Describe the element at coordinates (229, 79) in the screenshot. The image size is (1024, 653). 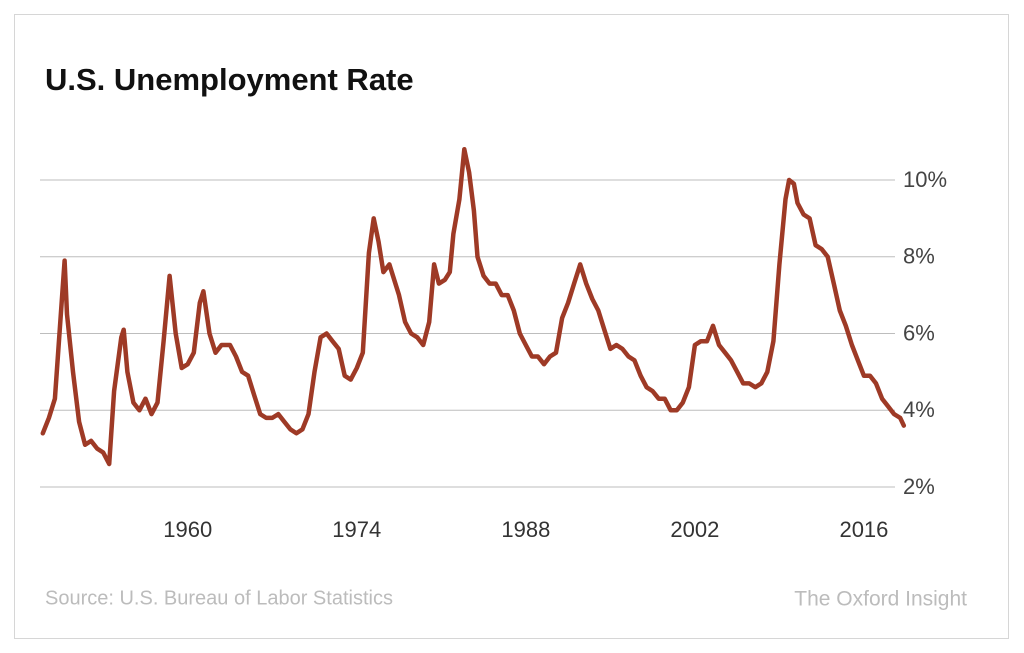
I see `chart-title: U.S. Unemployment Rate` at that location.